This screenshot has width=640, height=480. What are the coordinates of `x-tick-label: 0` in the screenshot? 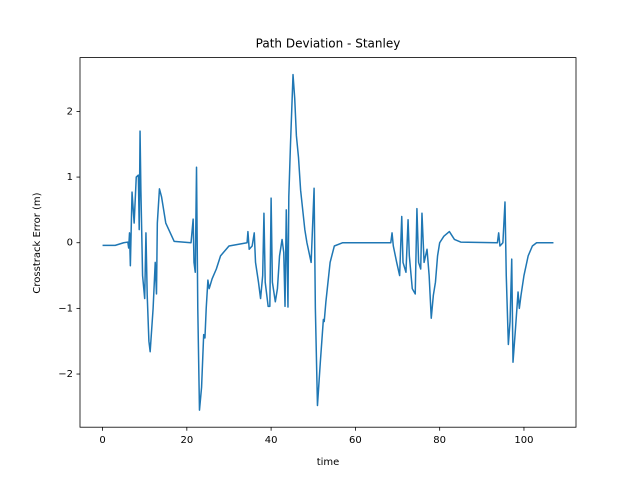 It's located at (102, 440).